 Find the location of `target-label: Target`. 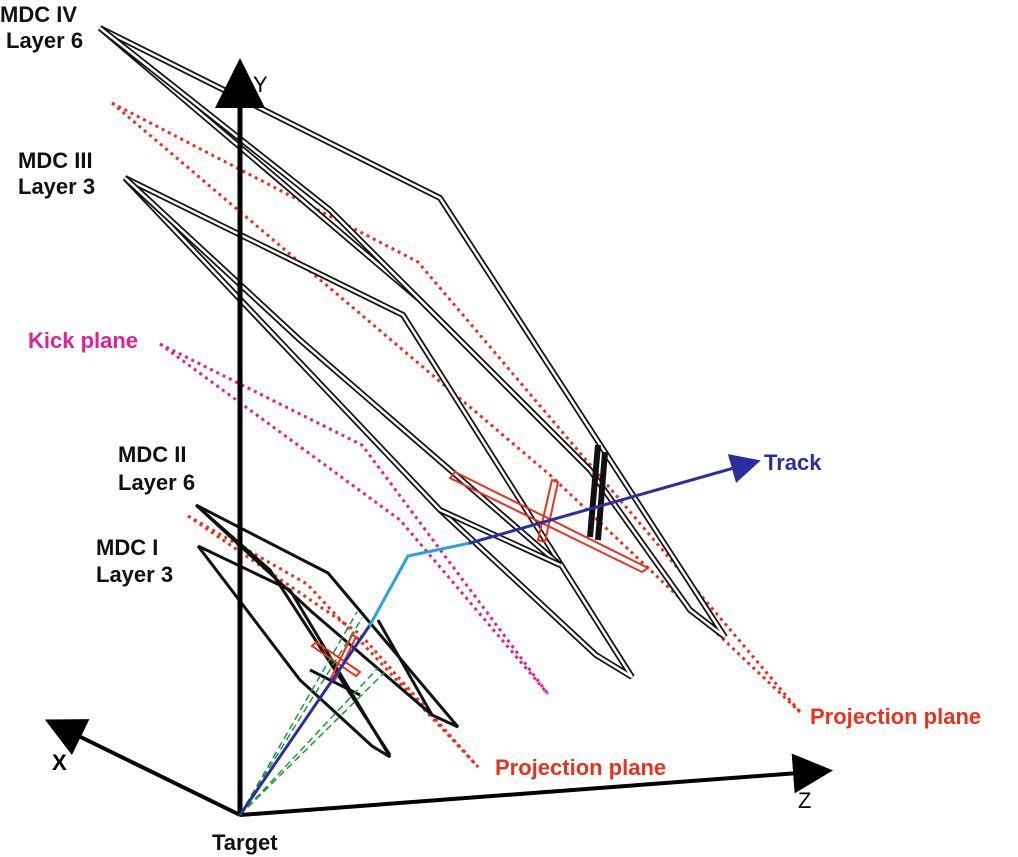

target-label: Target is located at coordinates (245, 842).